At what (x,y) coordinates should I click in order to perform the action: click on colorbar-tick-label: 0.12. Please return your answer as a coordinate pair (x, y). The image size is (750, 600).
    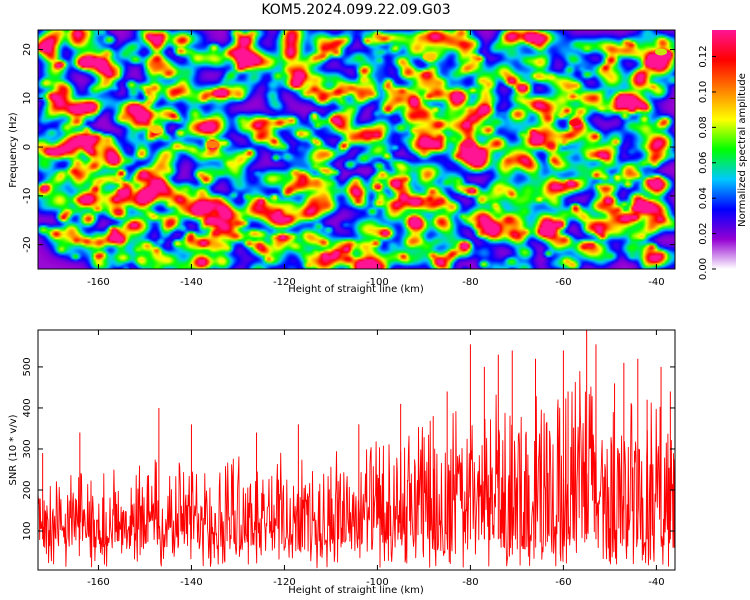
    Looking at the image, I should click on (703, 56).